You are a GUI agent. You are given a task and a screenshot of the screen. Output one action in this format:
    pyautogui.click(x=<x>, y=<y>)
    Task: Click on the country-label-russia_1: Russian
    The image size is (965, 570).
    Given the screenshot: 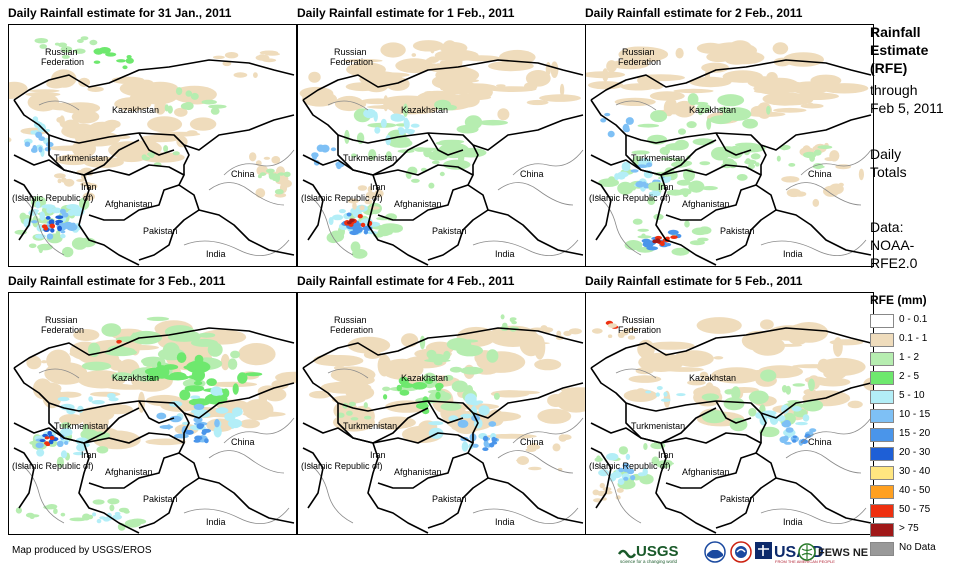 What is the action you would take?
    pyautogui.click(x=638, y=320)
    